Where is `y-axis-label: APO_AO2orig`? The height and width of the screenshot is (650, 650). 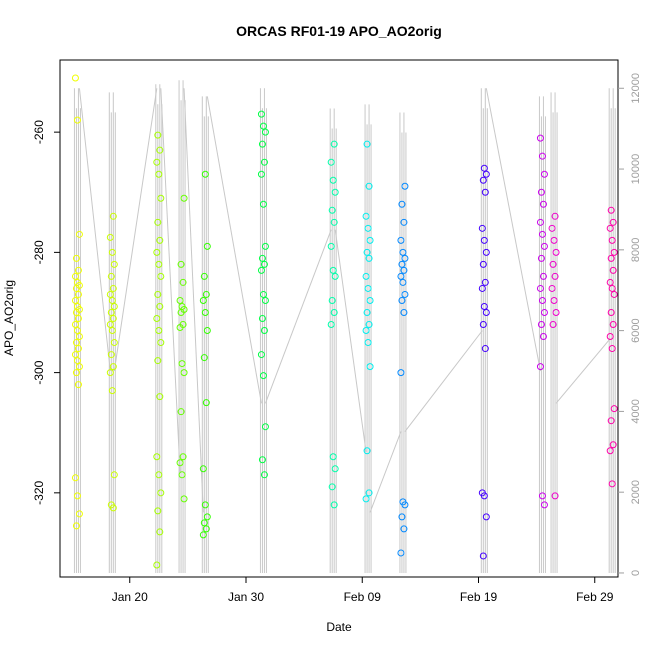 y-axis-label: APO_AO2orig is located at coordinates (9, 318).